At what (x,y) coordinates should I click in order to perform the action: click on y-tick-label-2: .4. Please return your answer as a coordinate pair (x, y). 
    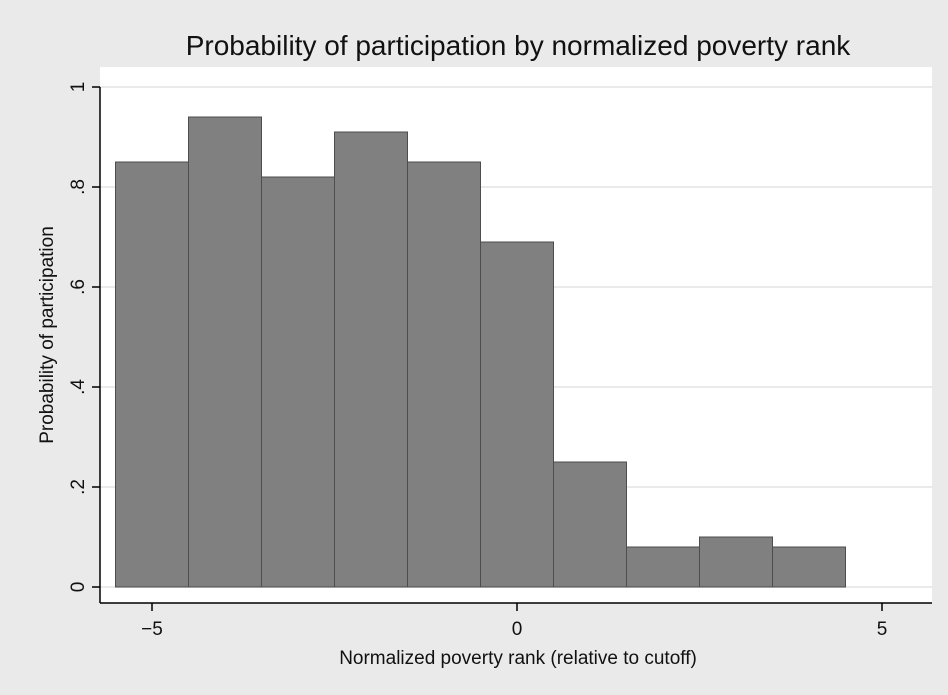
    Looking at the image, I should click on (78, 387).